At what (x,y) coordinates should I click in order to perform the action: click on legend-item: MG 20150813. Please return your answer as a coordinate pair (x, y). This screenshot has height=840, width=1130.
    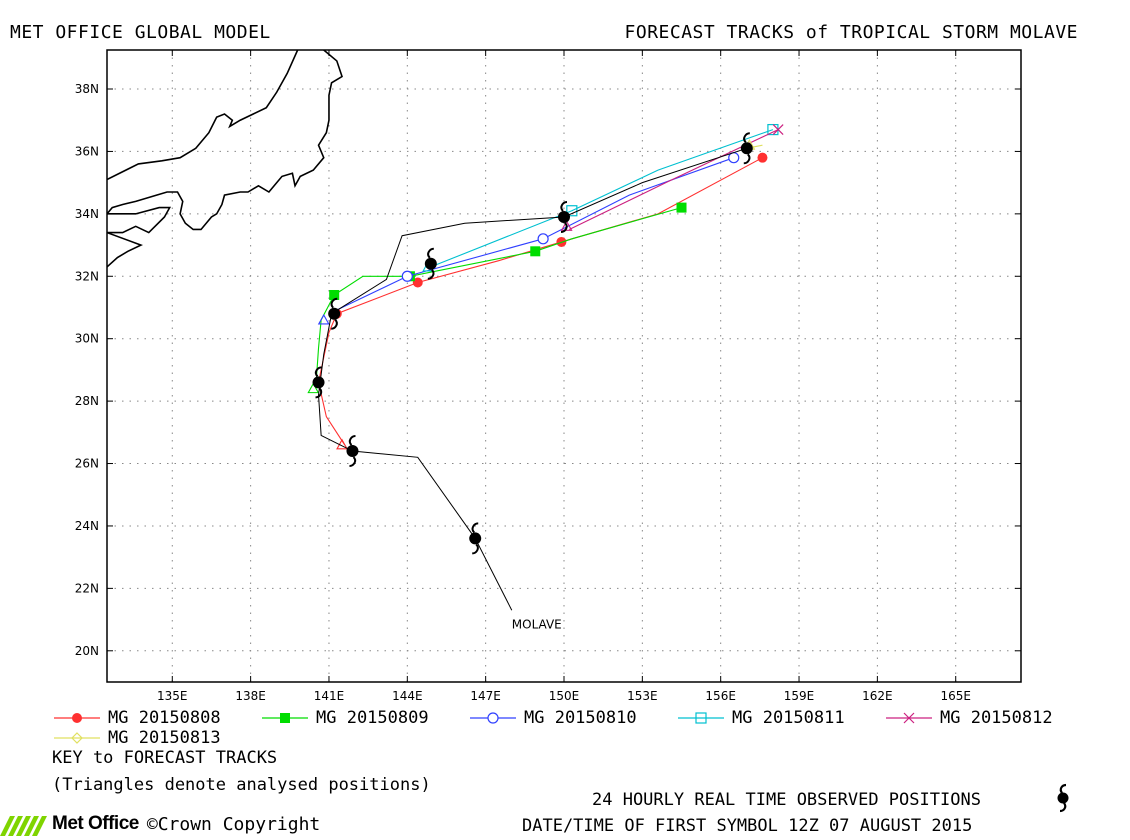
    Looking at the image, I should click on (136, 738).